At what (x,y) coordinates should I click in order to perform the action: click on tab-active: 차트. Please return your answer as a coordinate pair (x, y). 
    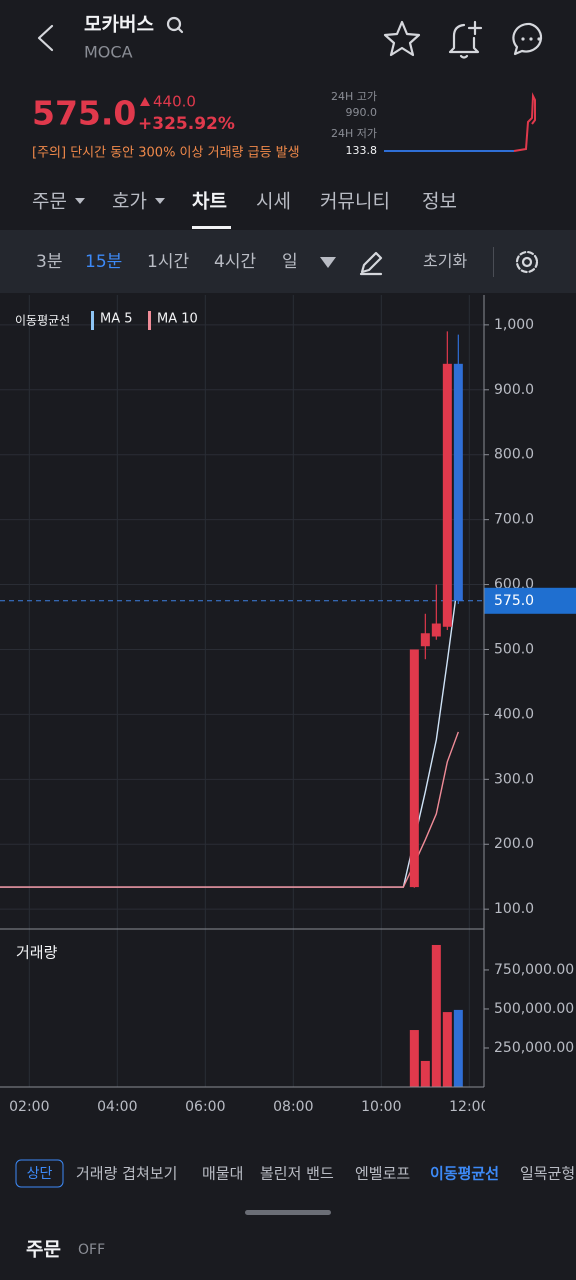
    Looking at the image, I should click on (209, 202).